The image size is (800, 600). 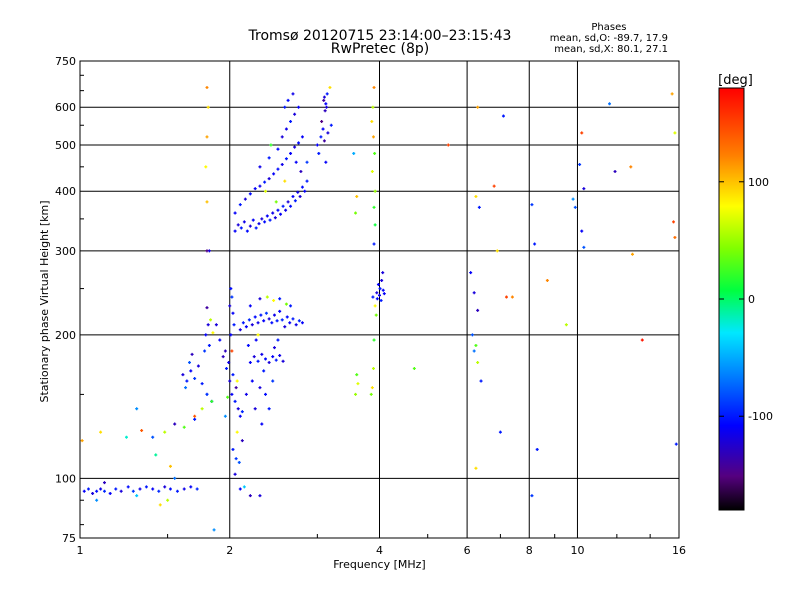 What do you see at coordinates (65, 251) in the screenshot?
I see `y-tick-label: 300` at bounding box center [65, 251].